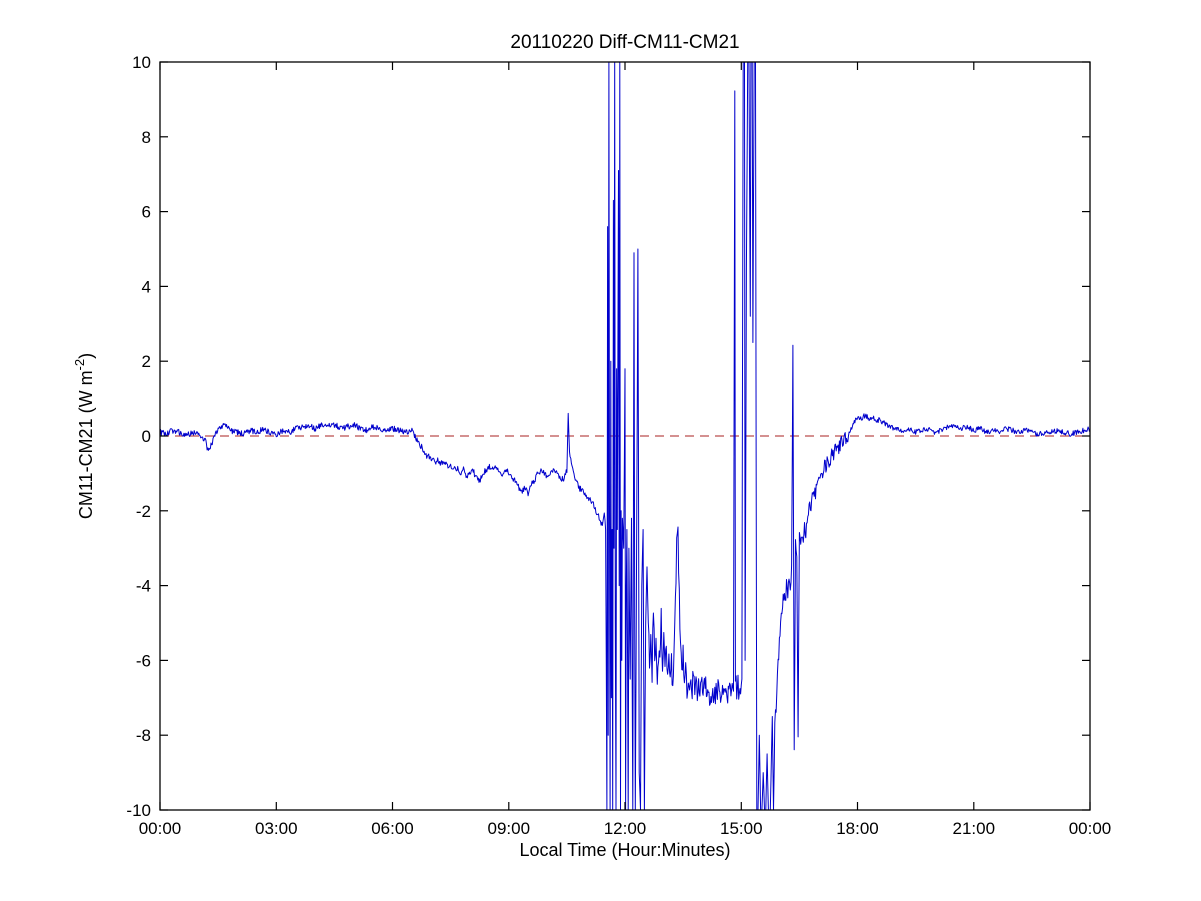 This screenshot has width=1201, height=901. I want to click on x-tick-label: 06:00, so click(392, 828).